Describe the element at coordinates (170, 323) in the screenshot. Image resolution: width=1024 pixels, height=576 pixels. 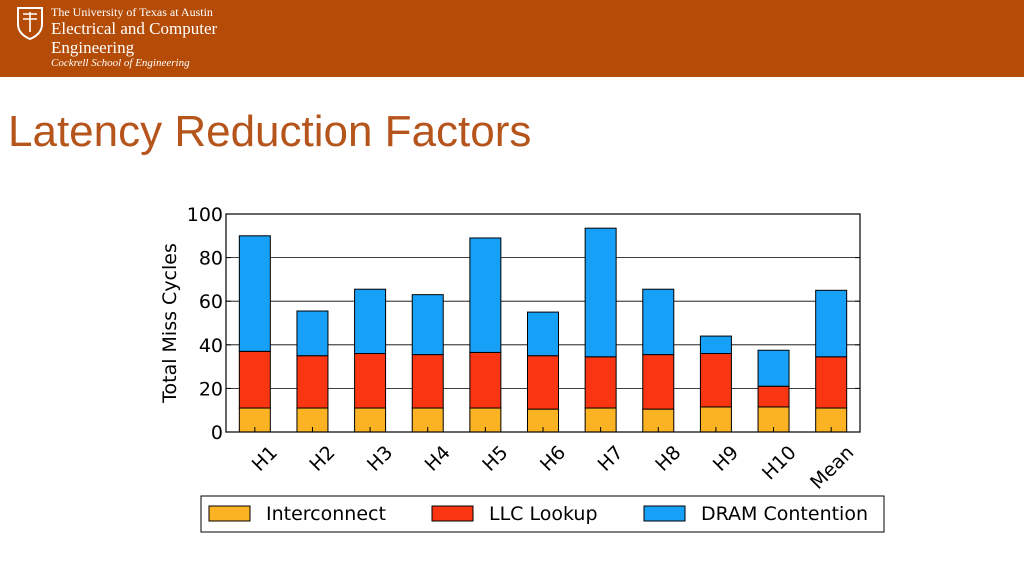
I see `y-axis-label: Total Miss Cycles` at that location.